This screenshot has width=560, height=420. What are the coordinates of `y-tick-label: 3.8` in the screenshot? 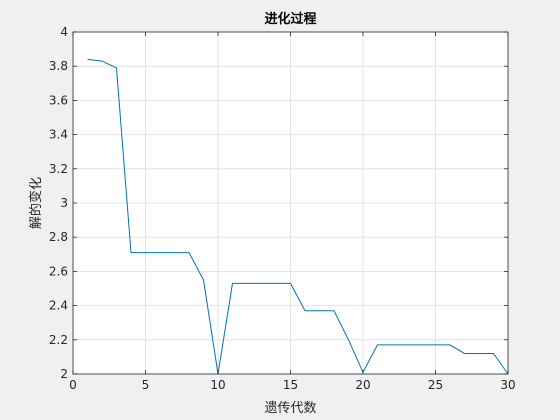 It's located at (58, 66).